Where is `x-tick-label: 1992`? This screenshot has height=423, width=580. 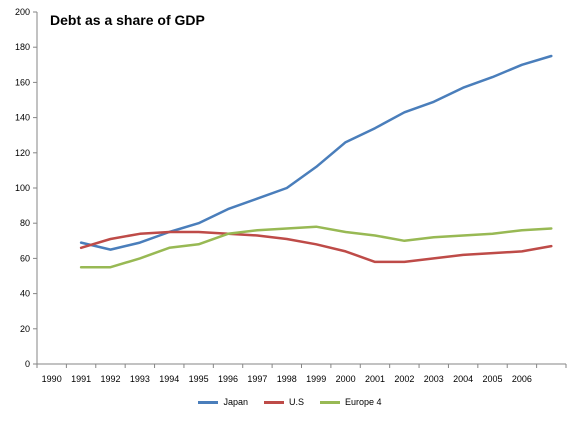 x-tick-label: 1992 is located at coordinates (110, 379).